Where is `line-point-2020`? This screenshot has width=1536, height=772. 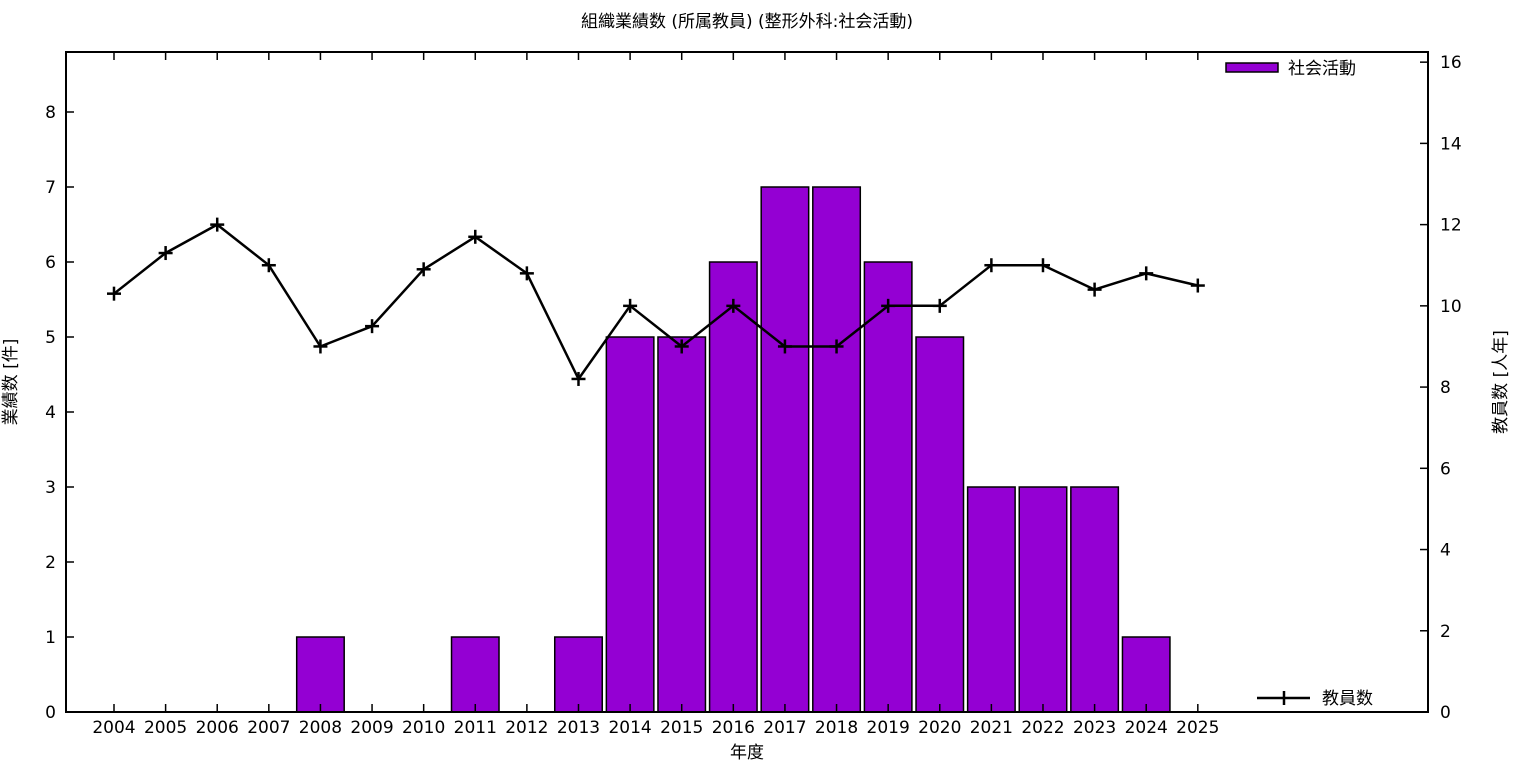
line-point-2020 is located at coordinates (939, 305).